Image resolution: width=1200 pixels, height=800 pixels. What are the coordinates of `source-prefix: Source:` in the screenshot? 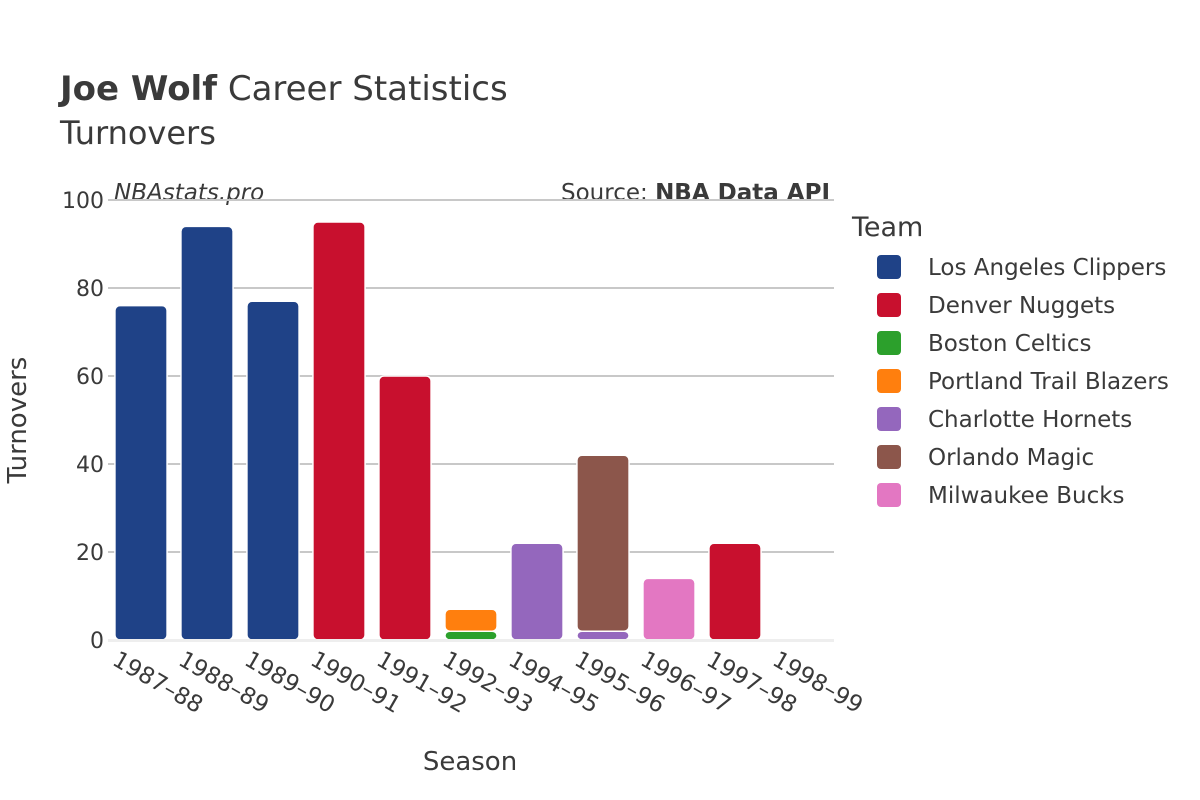 It's located at (608, 193).